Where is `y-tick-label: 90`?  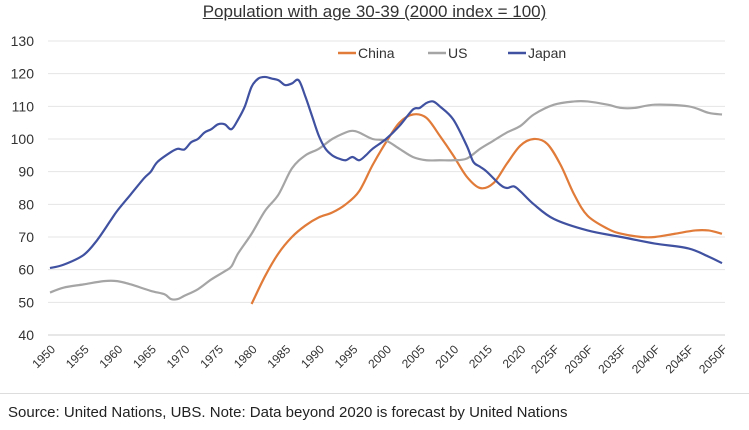 y-tick-label: 90 is located at coordinates (26, 172).